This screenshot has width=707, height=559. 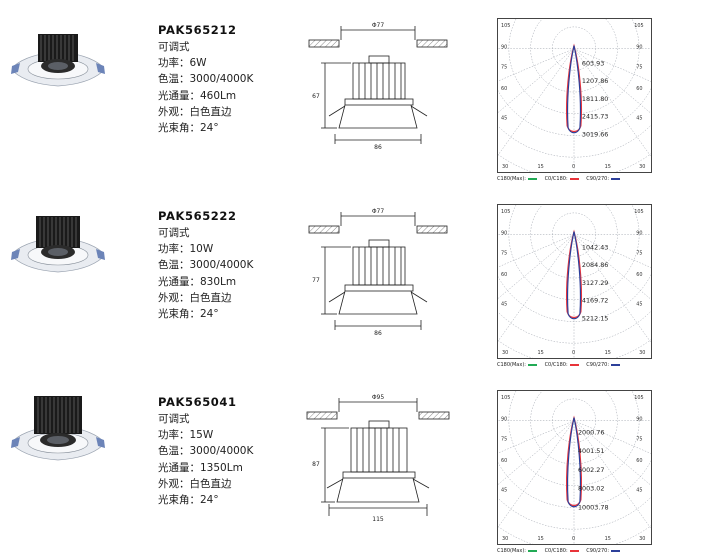 What do you see at coordinates (595, 265) in the screenshot?
I see `svg-text: 2084.86` at bounding box center [595, 265].